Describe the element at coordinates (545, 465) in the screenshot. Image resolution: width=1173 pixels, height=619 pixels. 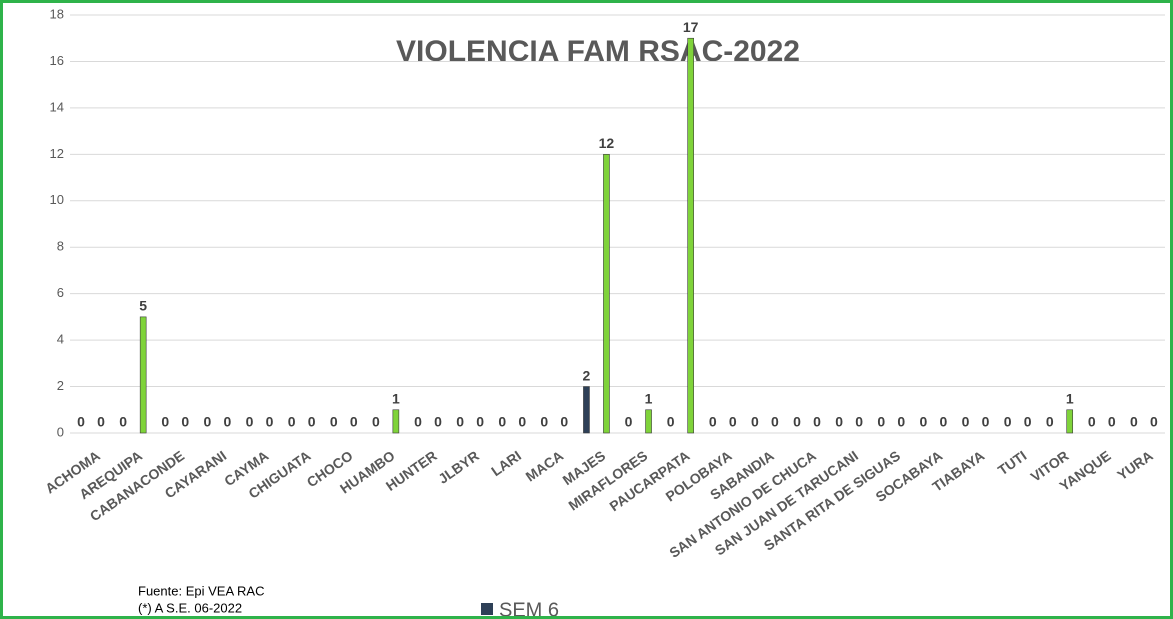
I see `x-tick-label: MACA` at that location.